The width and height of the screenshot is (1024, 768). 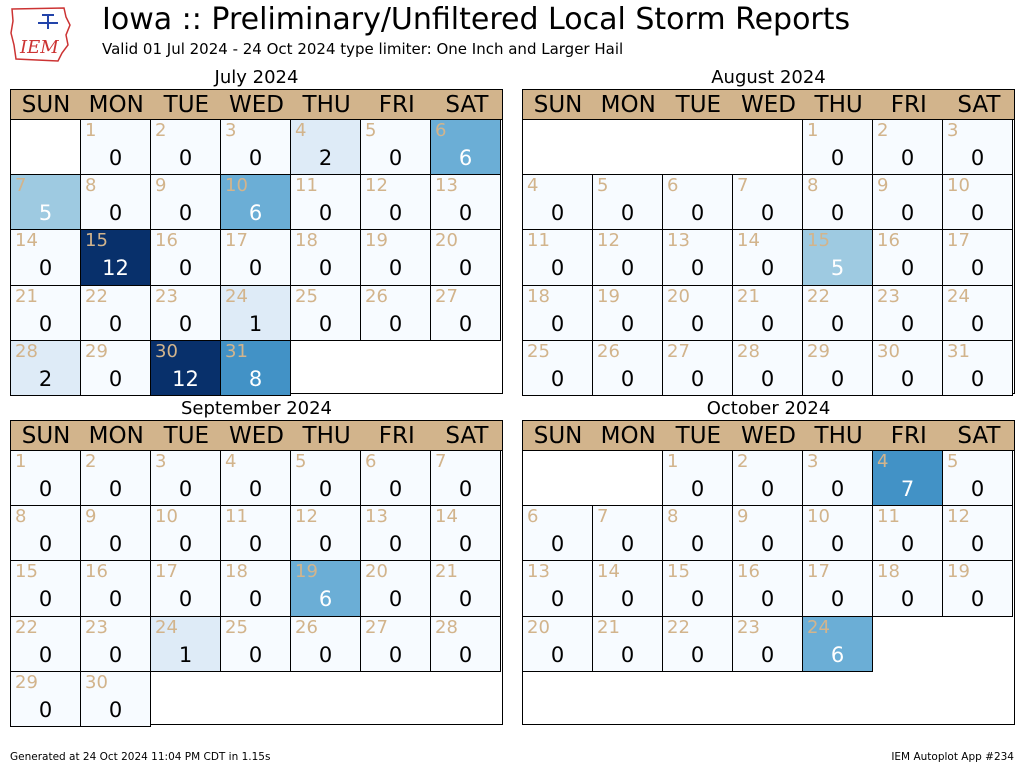 I want to click on day-number: 6, so click(x=371, y=461).